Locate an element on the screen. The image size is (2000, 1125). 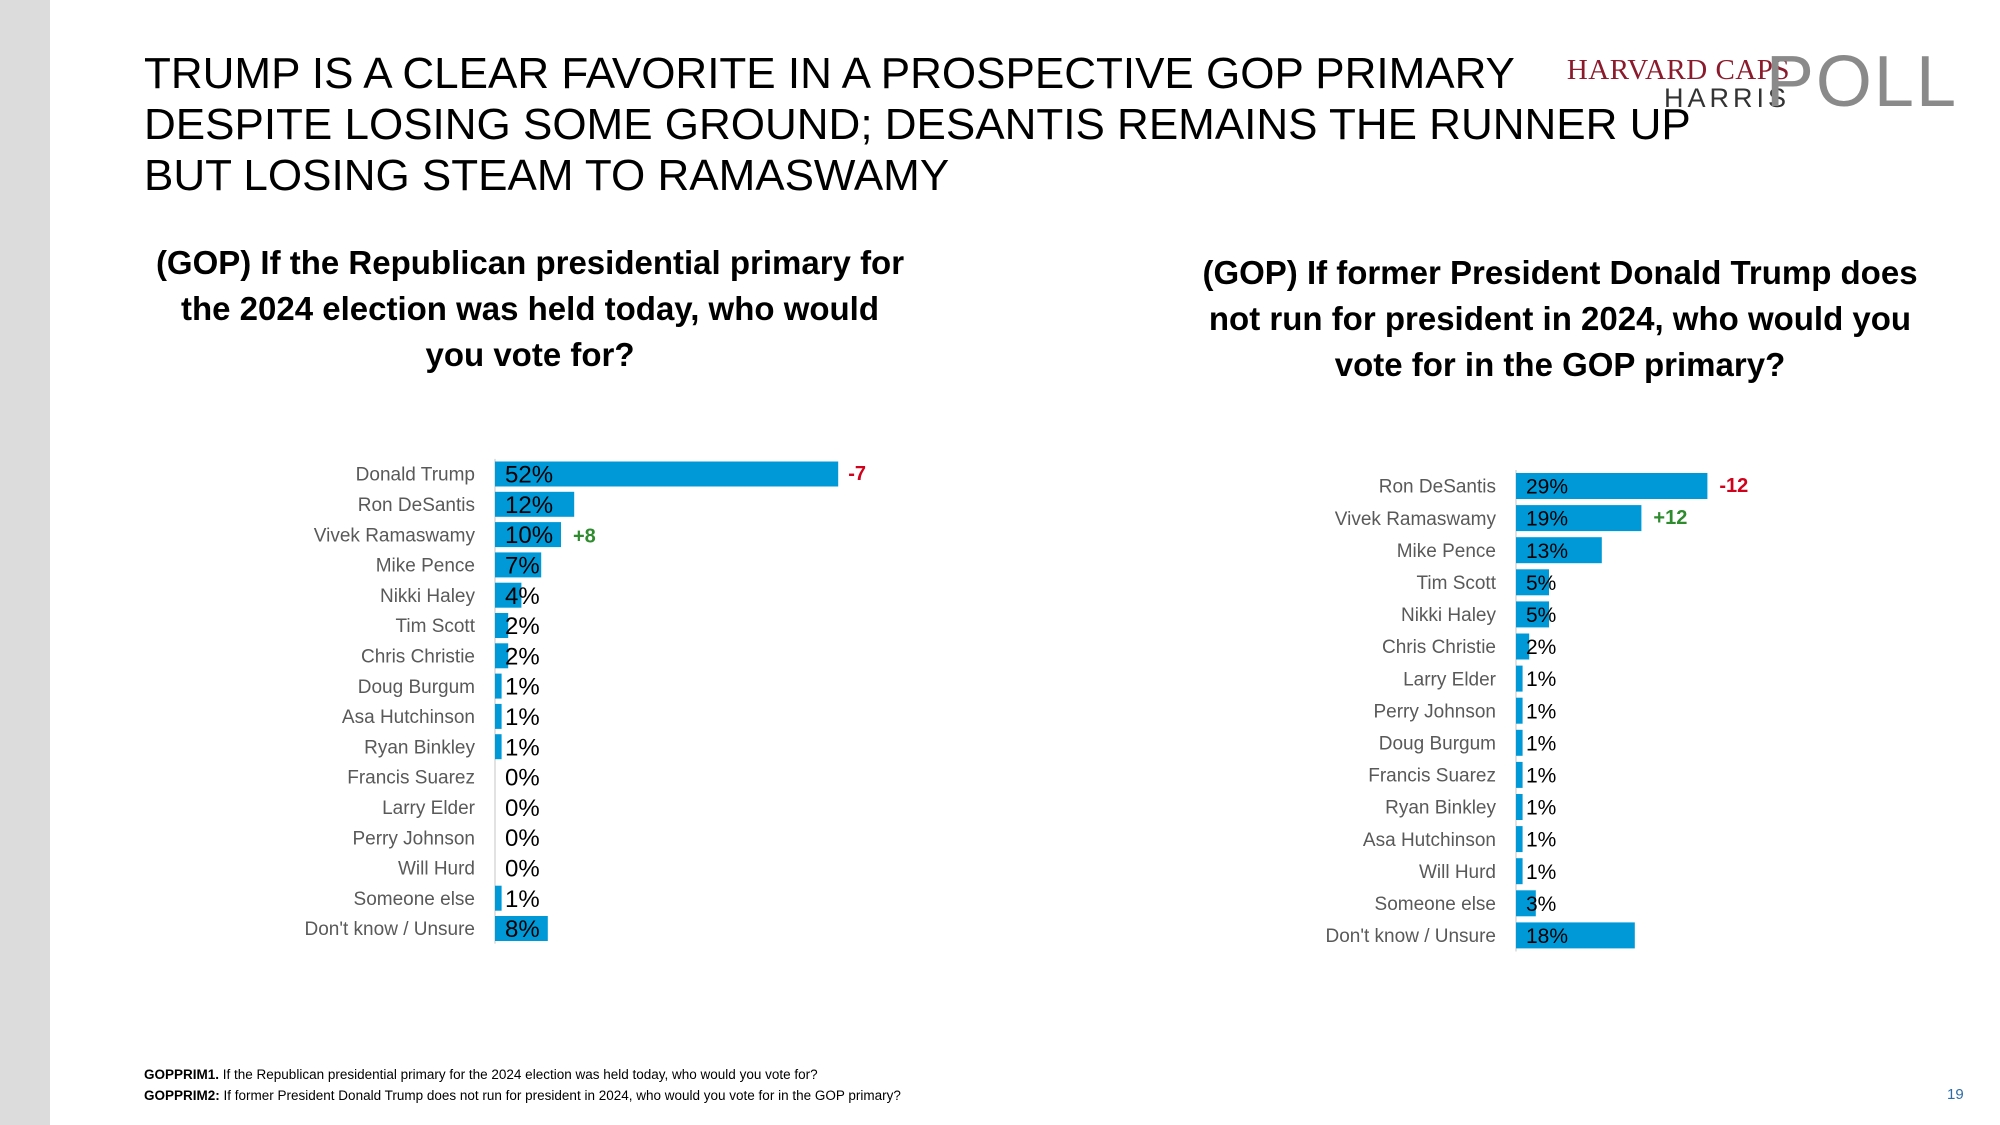
chart-2-category-label: Doug Burgum is located at coordinates (1437, 743).